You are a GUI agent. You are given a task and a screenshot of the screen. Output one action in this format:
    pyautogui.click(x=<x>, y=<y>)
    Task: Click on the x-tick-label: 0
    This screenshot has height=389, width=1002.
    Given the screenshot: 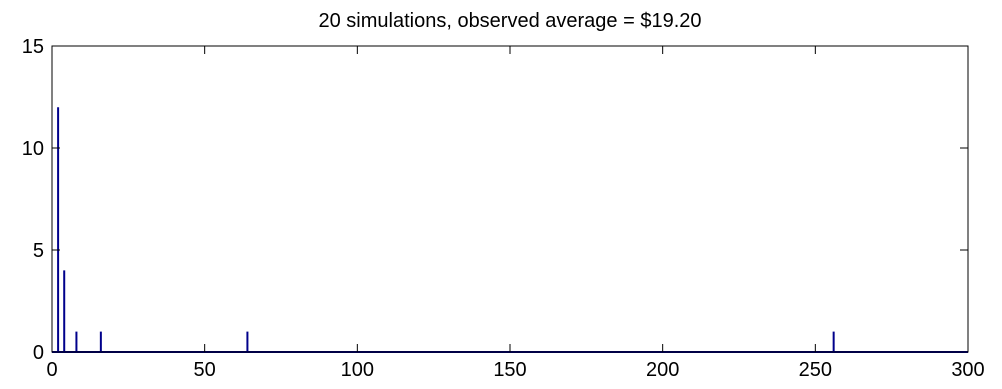 What is the action you would take?
    pyautogui.click(x=51, y=370)
    